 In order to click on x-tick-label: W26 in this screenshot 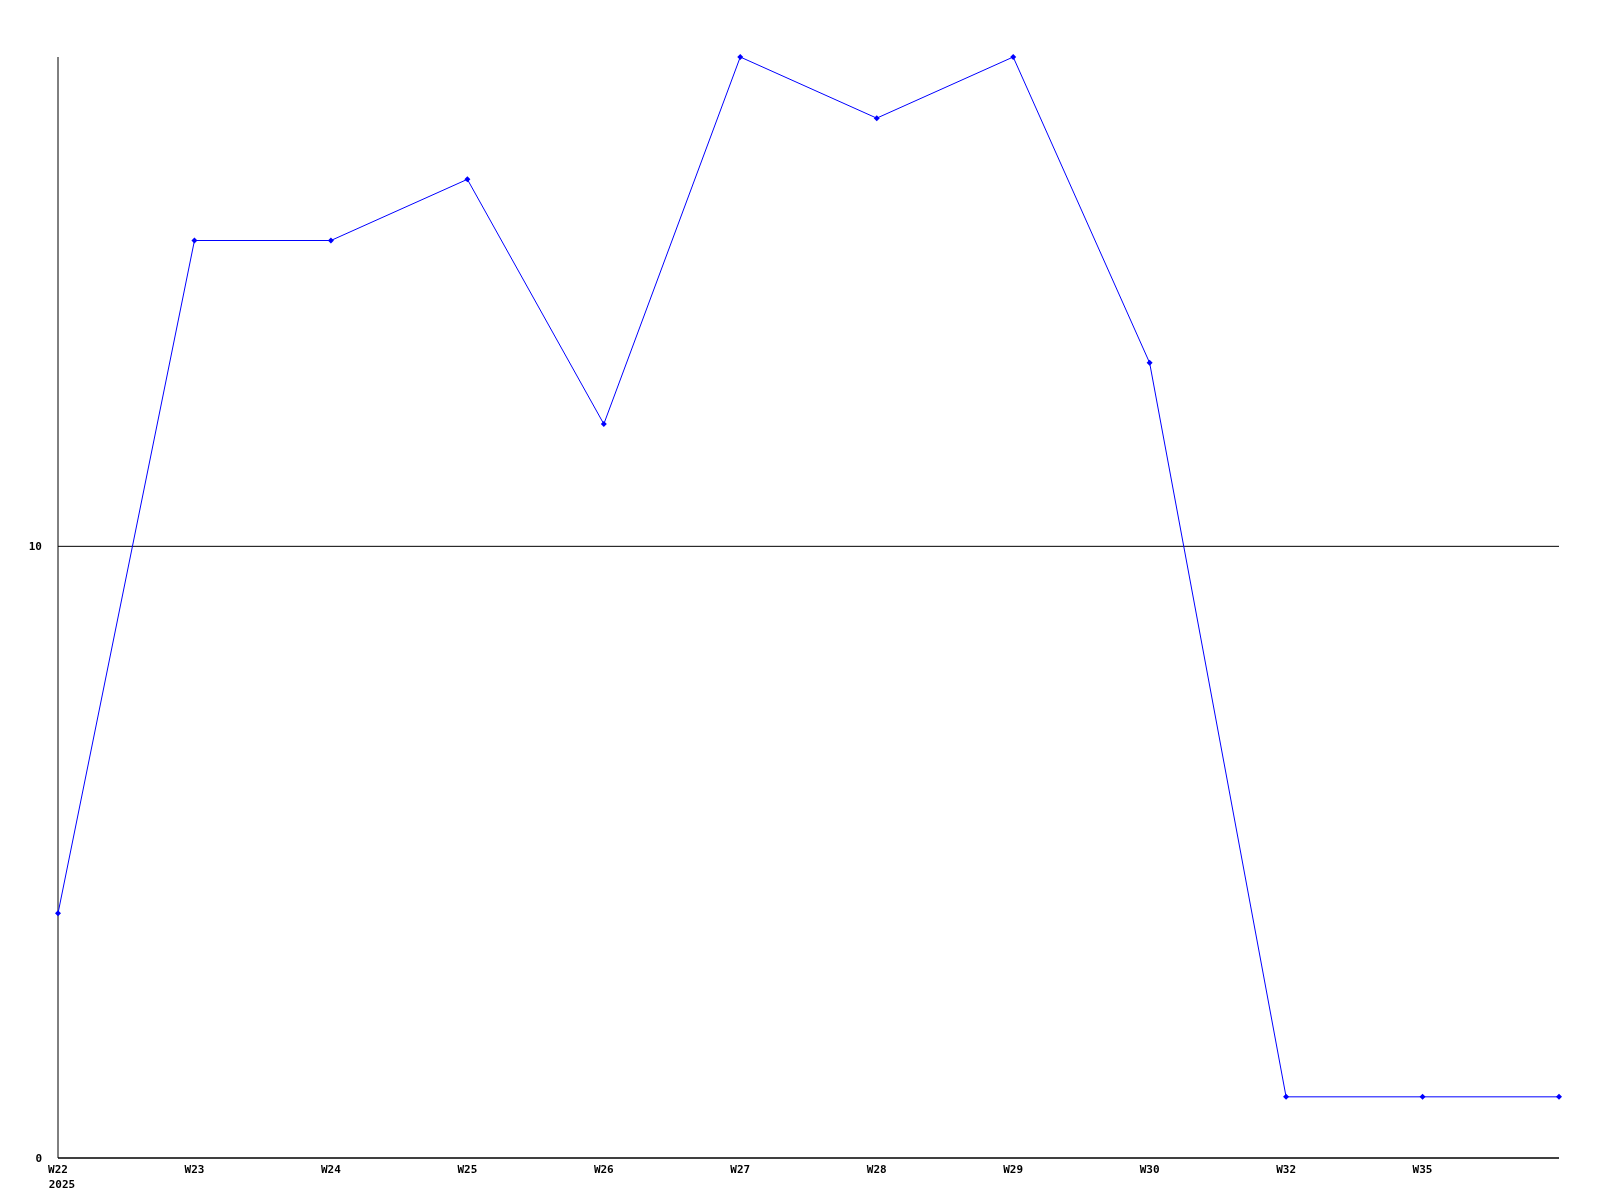, I will do `click(604, 1169)`.